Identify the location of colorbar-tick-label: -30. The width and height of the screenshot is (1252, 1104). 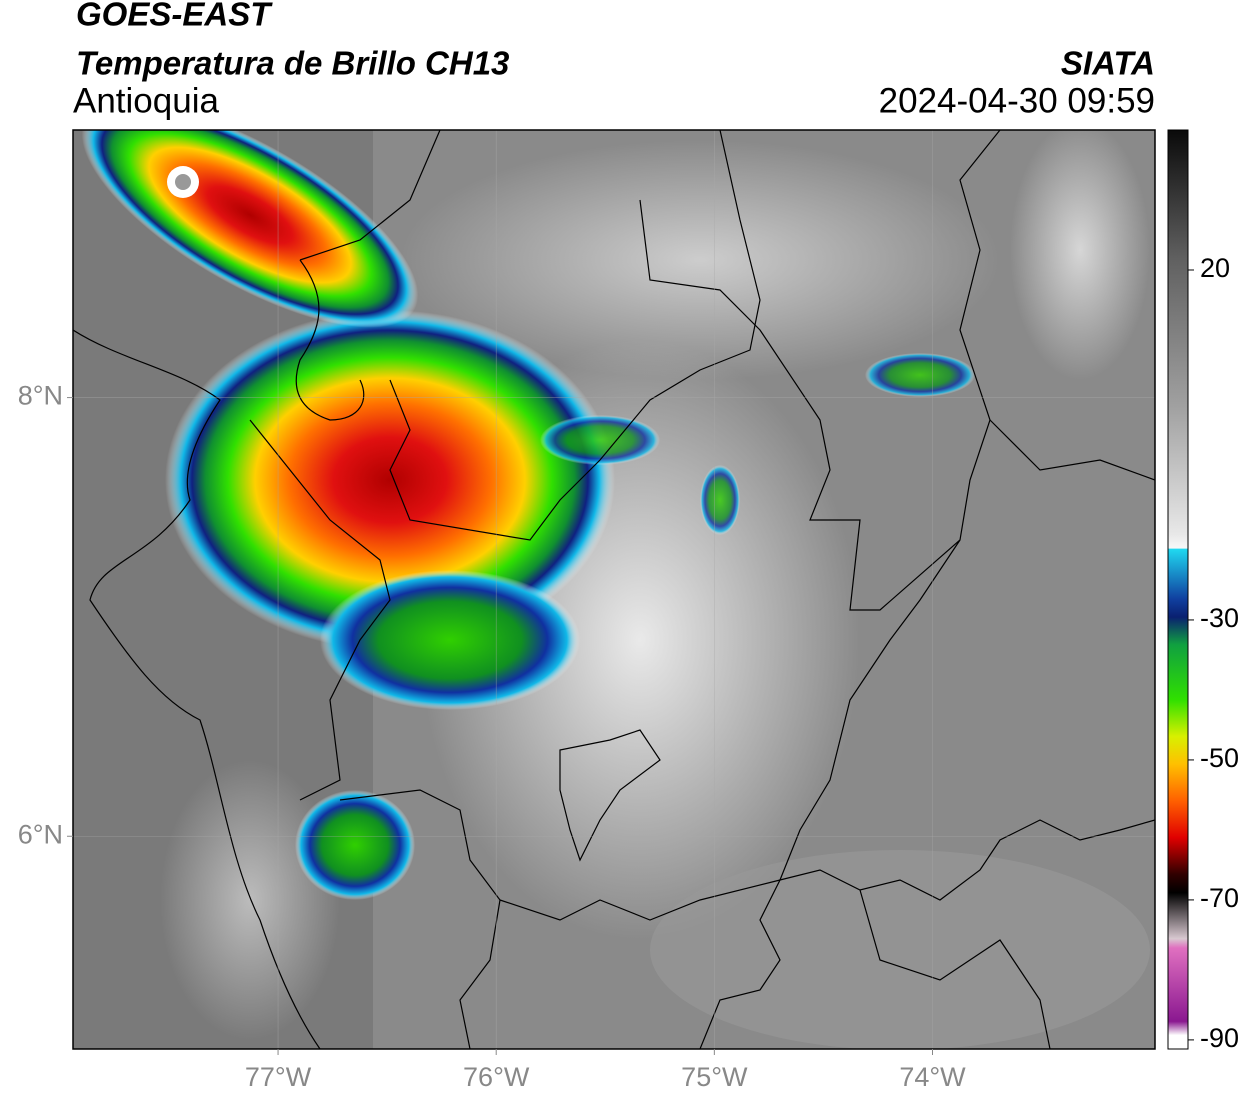
(1219, 618).